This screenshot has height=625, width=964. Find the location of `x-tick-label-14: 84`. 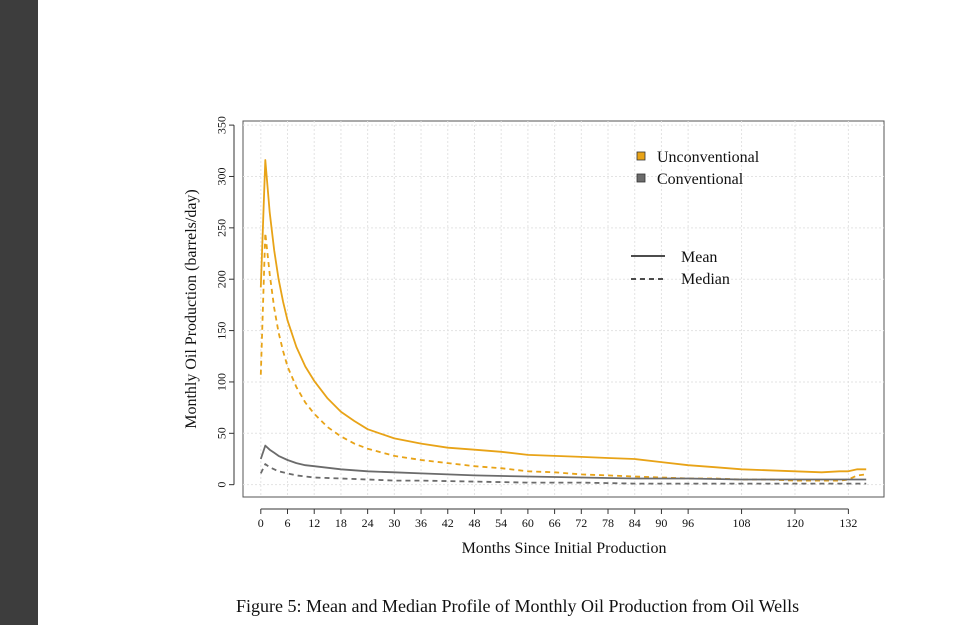

x-tick-label-14: 84 is located at coordinates (635, 523).